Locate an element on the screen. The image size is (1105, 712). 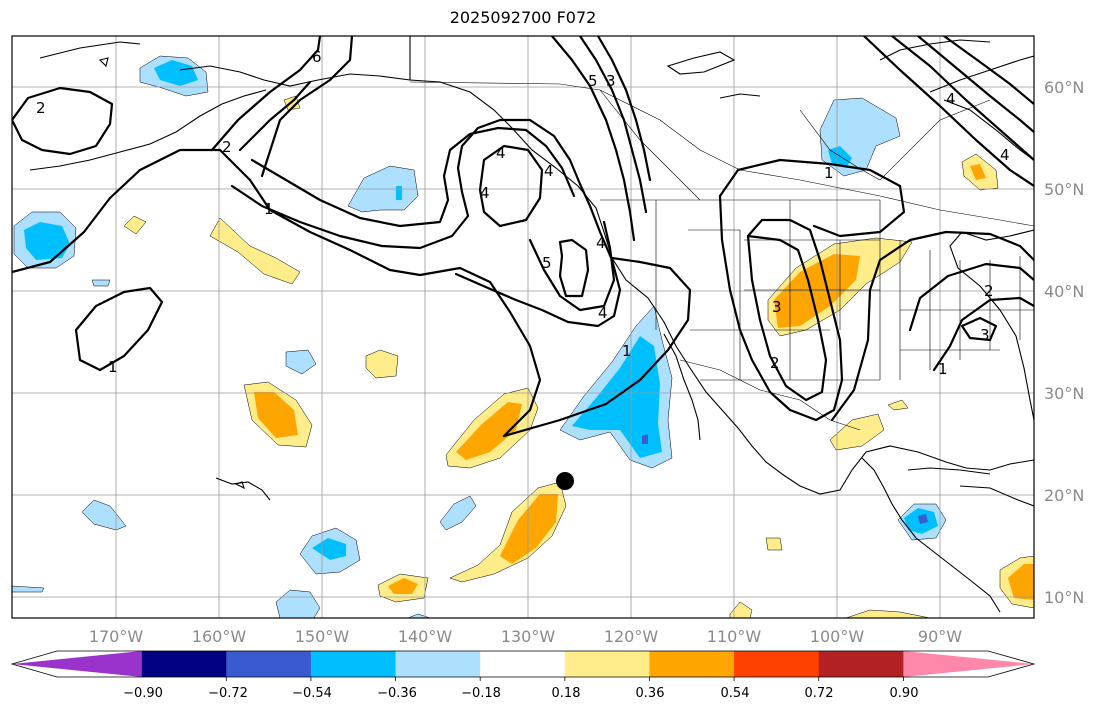
lat-label: 10°N is located at coordinates (1064, 597).